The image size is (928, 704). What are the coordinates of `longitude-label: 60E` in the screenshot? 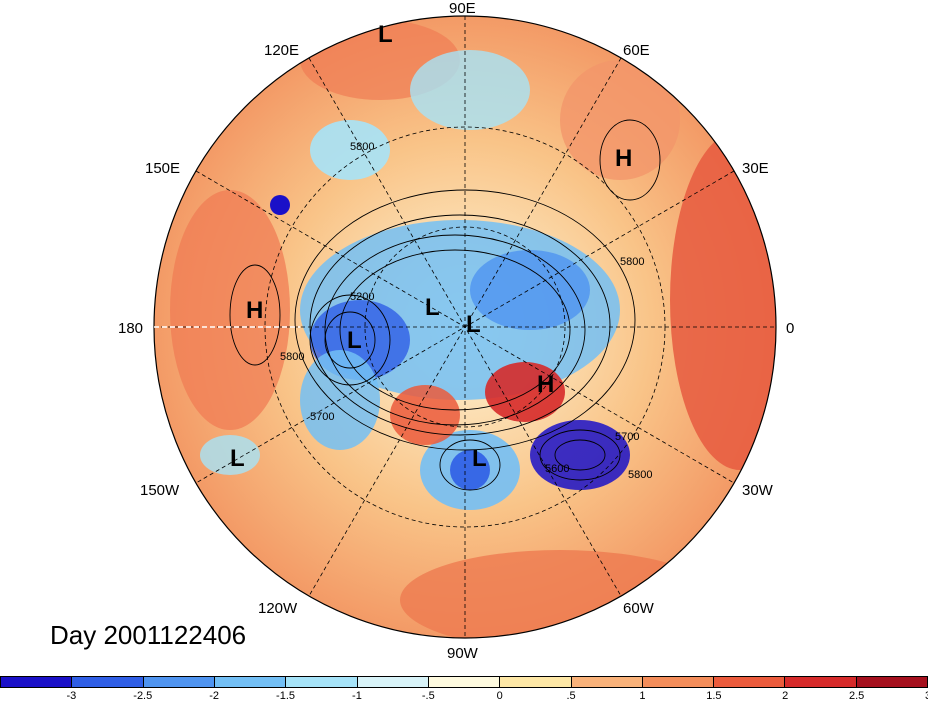 It's located at (636, 50).